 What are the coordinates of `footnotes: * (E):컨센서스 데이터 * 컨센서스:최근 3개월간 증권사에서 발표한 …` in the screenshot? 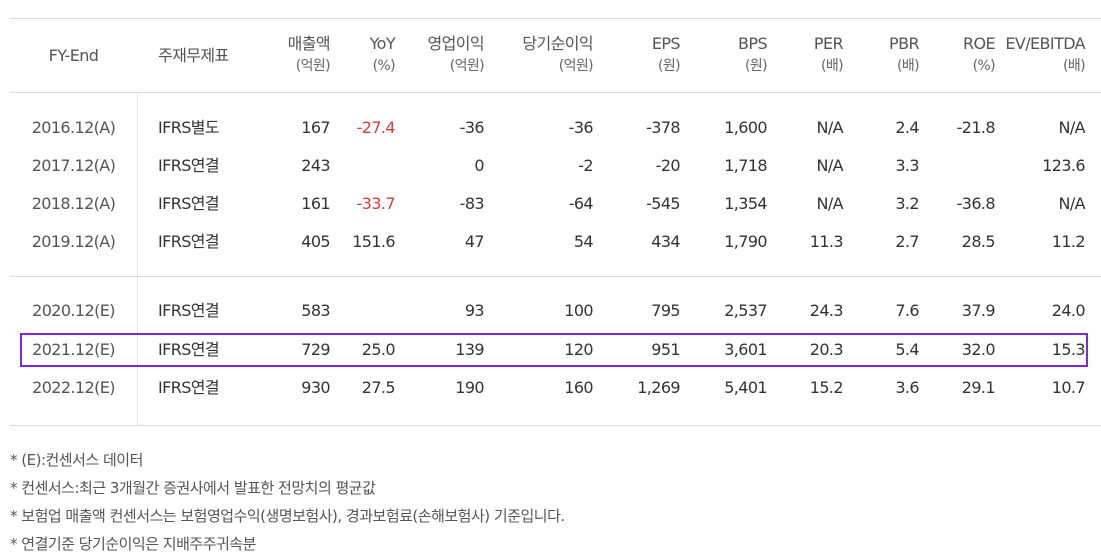 It's located at (287, 502).